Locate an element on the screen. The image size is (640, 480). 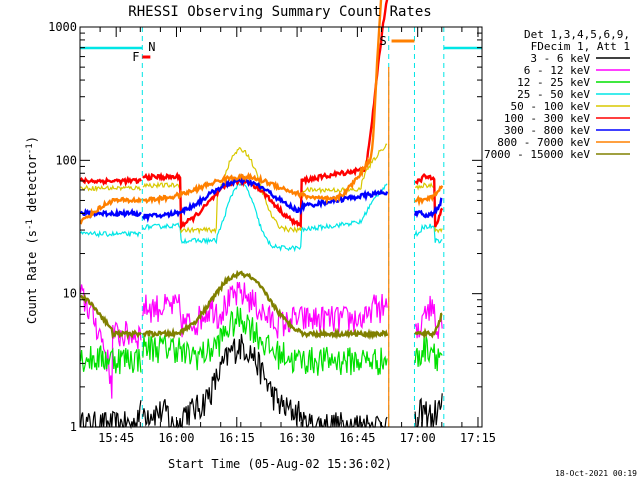
legend-entry-label: 25 - 50 keV is located at coordinates (553, 94).